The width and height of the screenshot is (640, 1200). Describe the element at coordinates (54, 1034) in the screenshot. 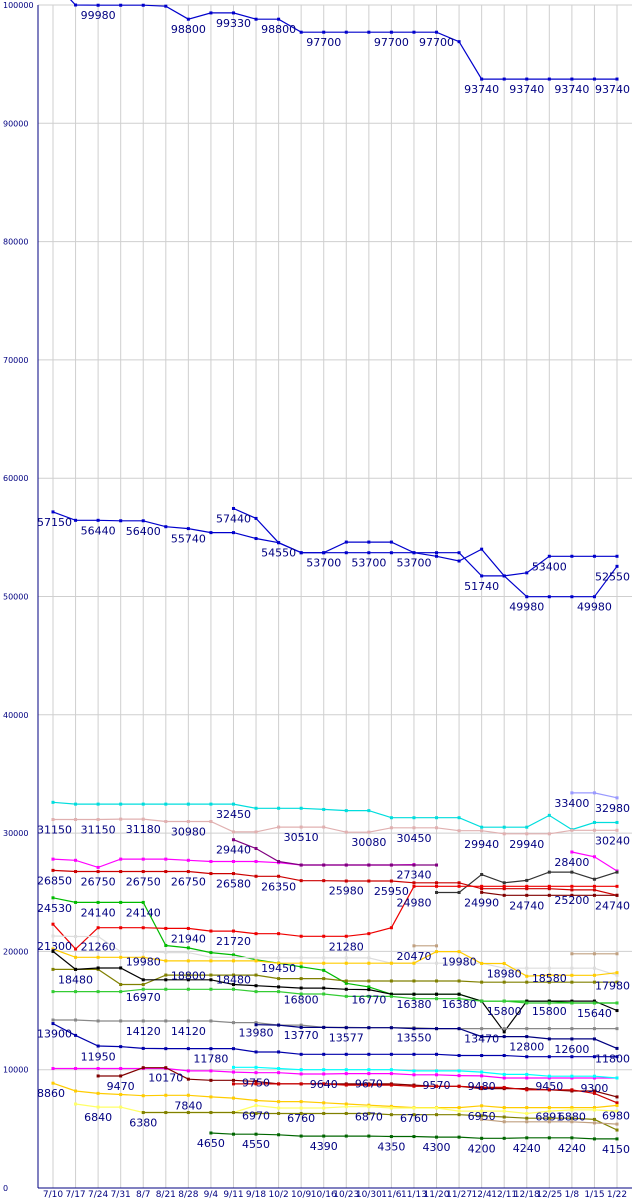

I see `data-label: 13900` at that location.